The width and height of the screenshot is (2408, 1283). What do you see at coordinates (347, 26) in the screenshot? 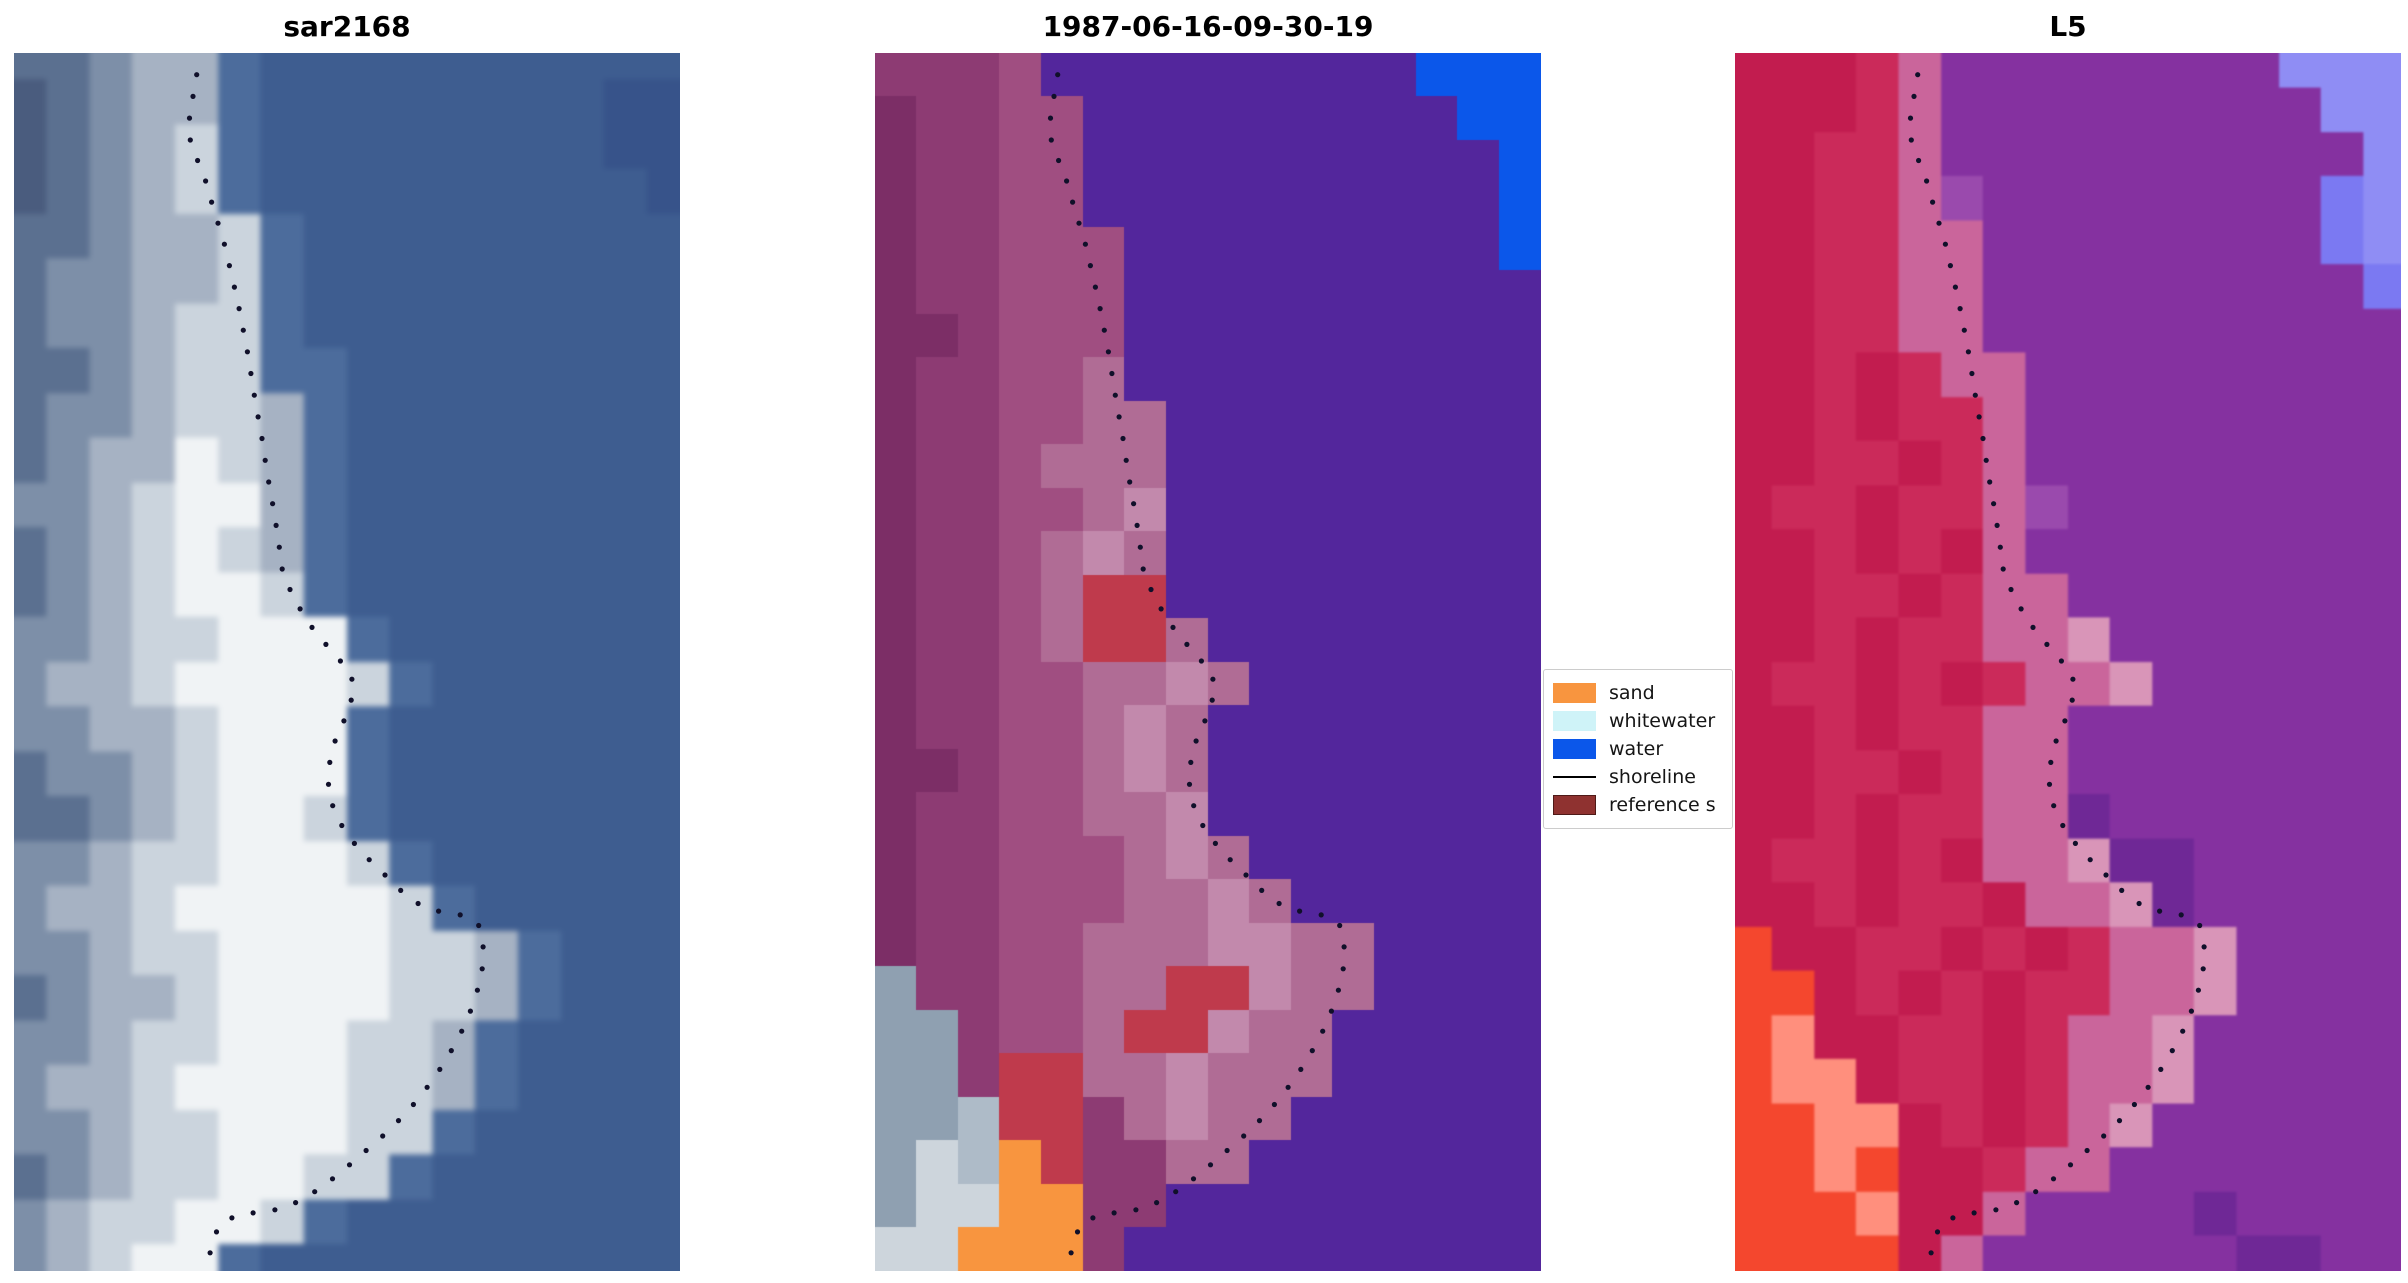
I see `panel-title-sar: sar2168` at bounding box center [347, 26].